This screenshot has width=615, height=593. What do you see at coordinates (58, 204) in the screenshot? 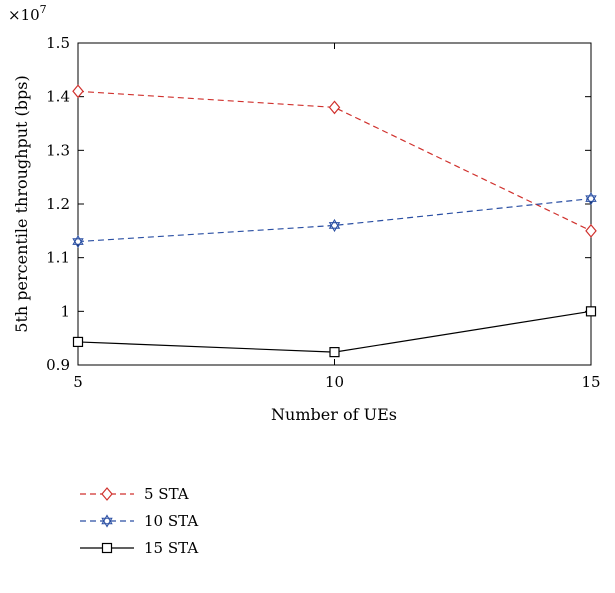
I see `y-tick-label: 1.2` at bounding box center [58, 204].